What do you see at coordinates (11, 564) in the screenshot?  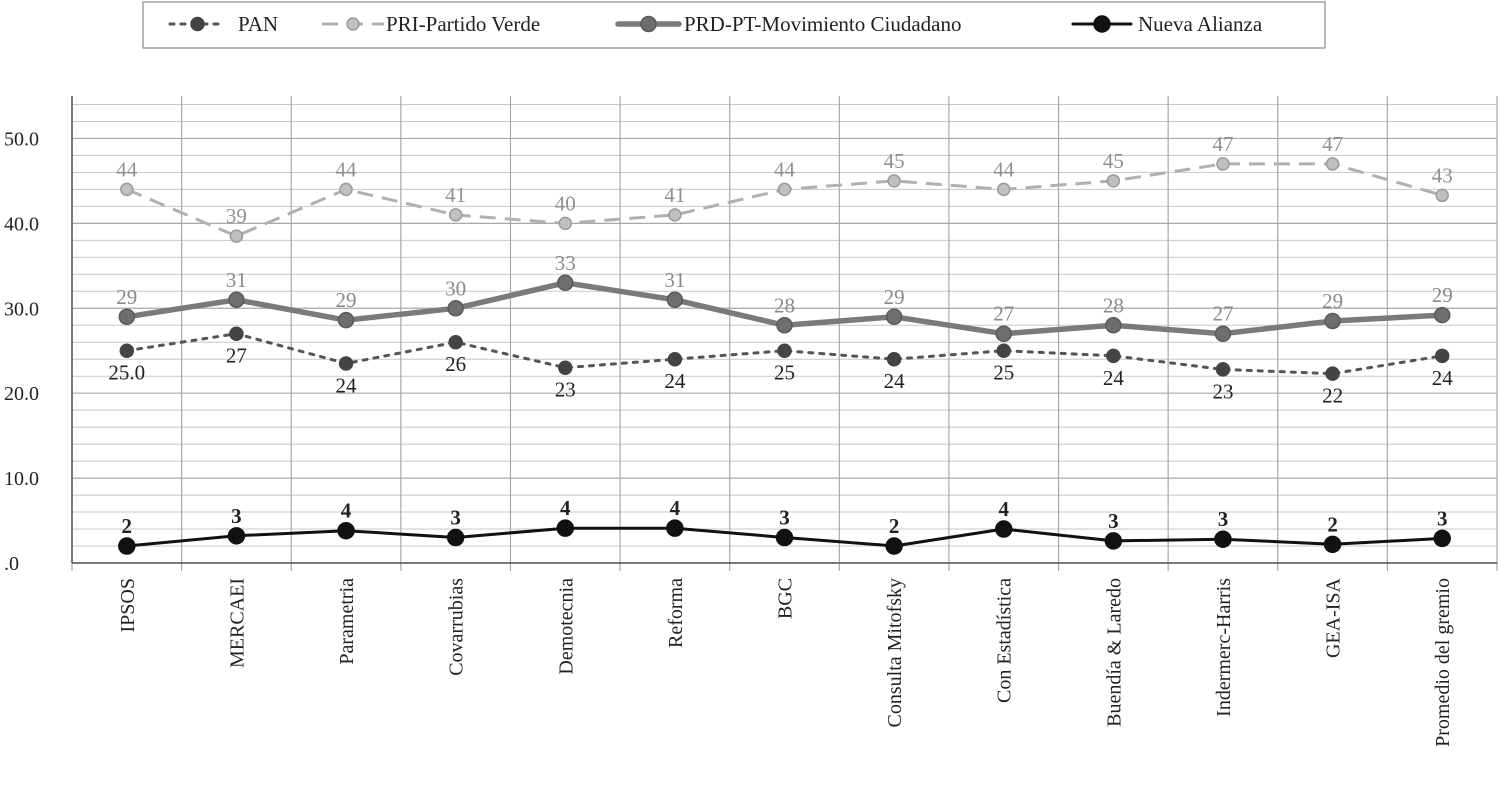 I see `y-tick-label: .0` at bounding box center [11, 564].